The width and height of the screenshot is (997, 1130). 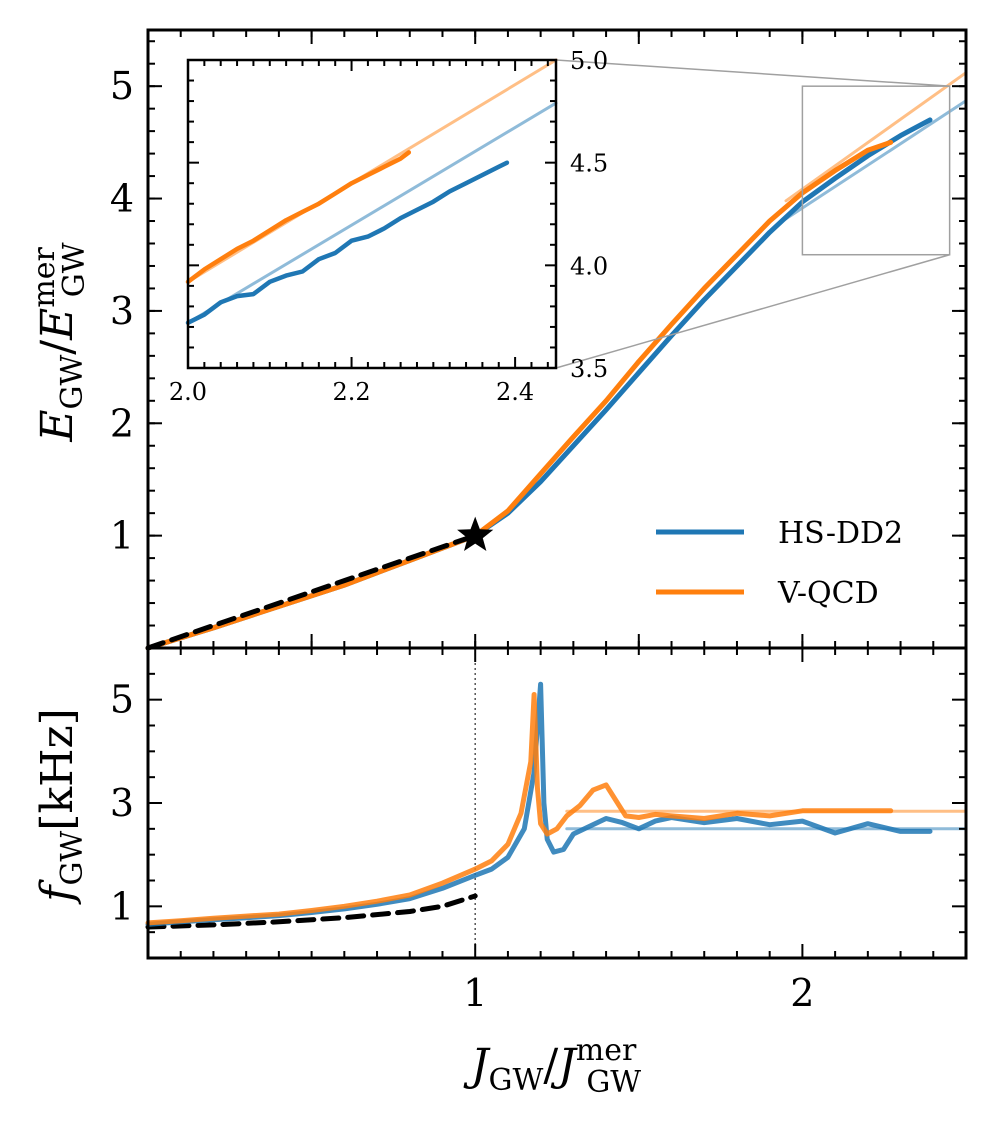 I want to click on top-fit-v-qcd-fit, so click(x=876, y=137).